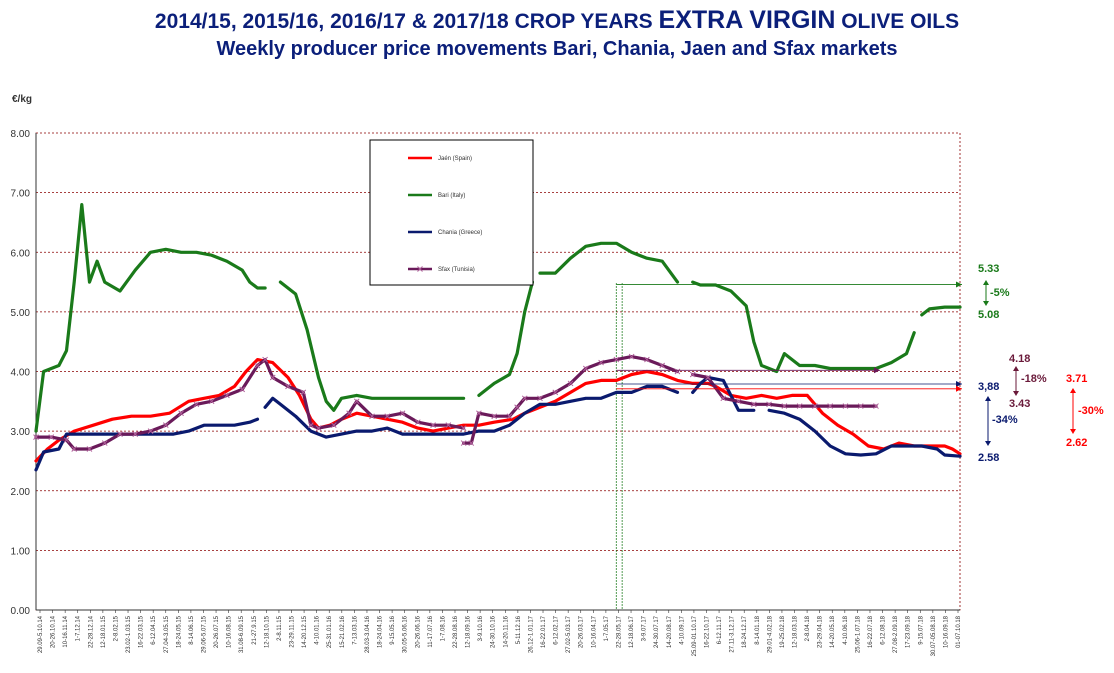 This screenshot has height=673, width=1114. Describe the element at coordinates (519, 629) in the screenshot. I see `x-tick-label: 5-11.12.16` at that location.